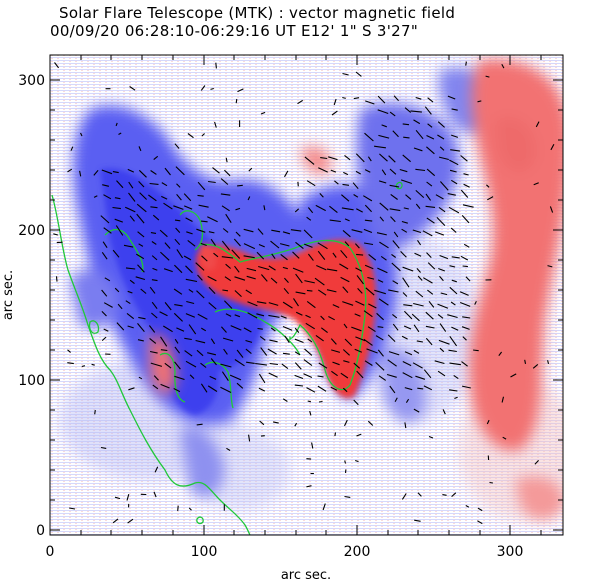 This screenshot has width=612, height=585. What do you see at coordinates (31, 81) in the screenshot?
I see `y-tick-label: 300` at bounding box center [31, 81].